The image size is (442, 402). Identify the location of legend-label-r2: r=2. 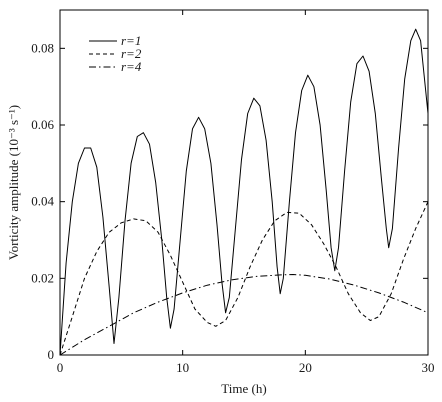
(131, 53).